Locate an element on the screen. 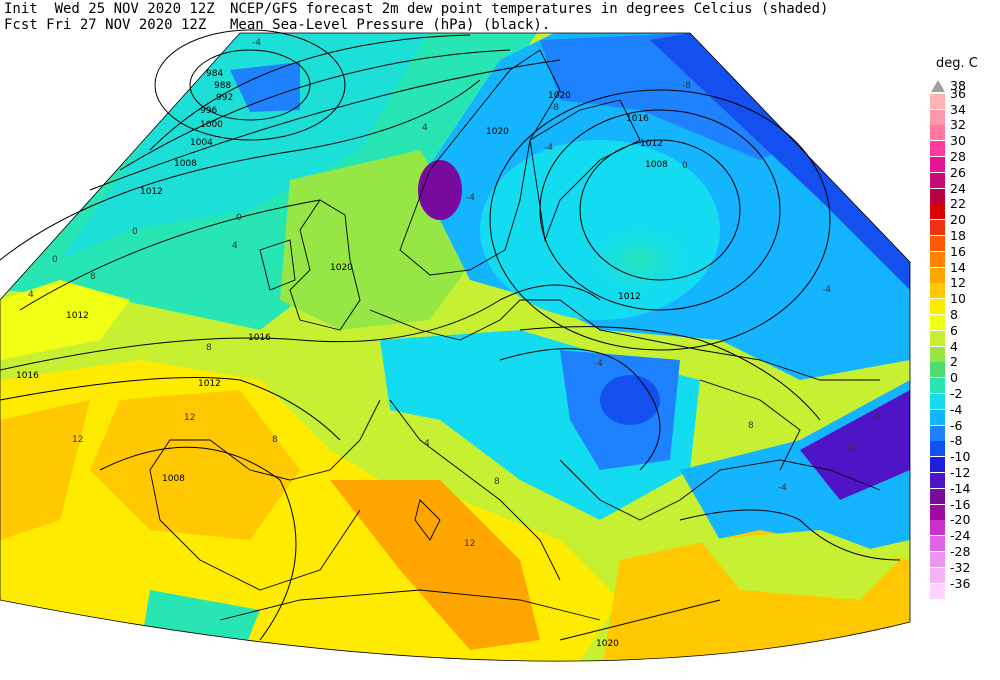  legend-label: 10 is located at coordinates (958, 299).